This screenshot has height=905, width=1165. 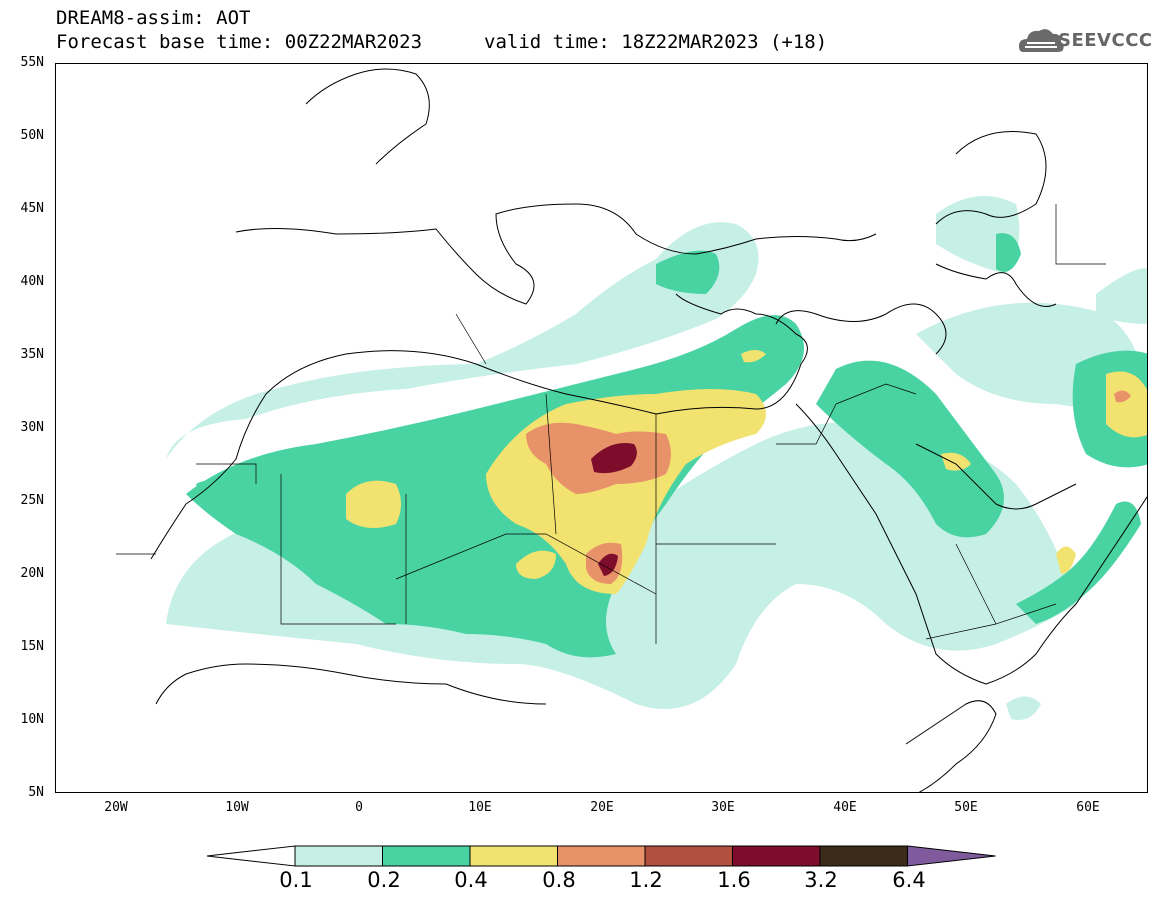 What do you see at coordinates (359, 807) in the screenshot?
I see `lon-label-0: 0` at bounding box center [359, 807].